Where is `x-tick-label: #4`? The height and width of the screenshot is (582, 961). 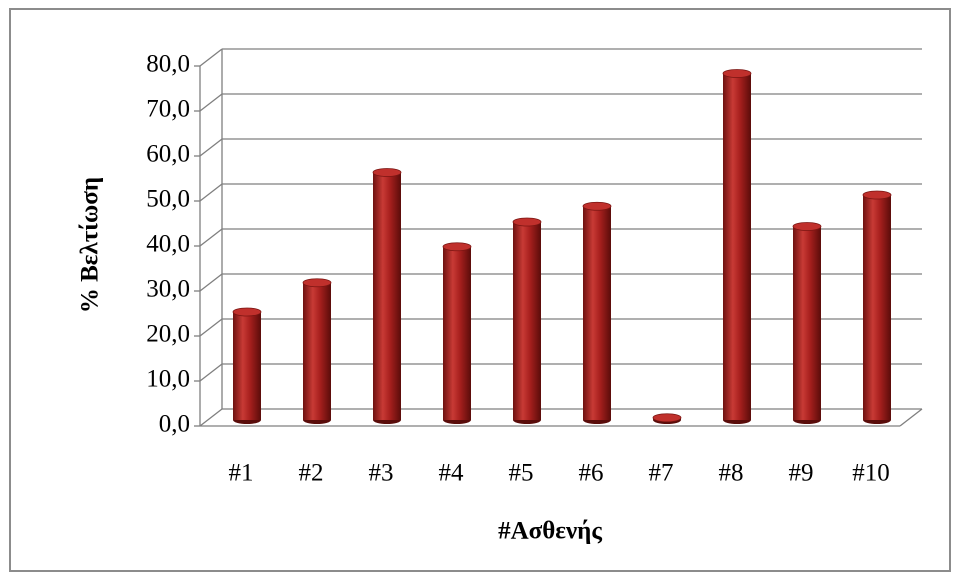 x-tick-label: #4 is located at coordinates (452, 473).